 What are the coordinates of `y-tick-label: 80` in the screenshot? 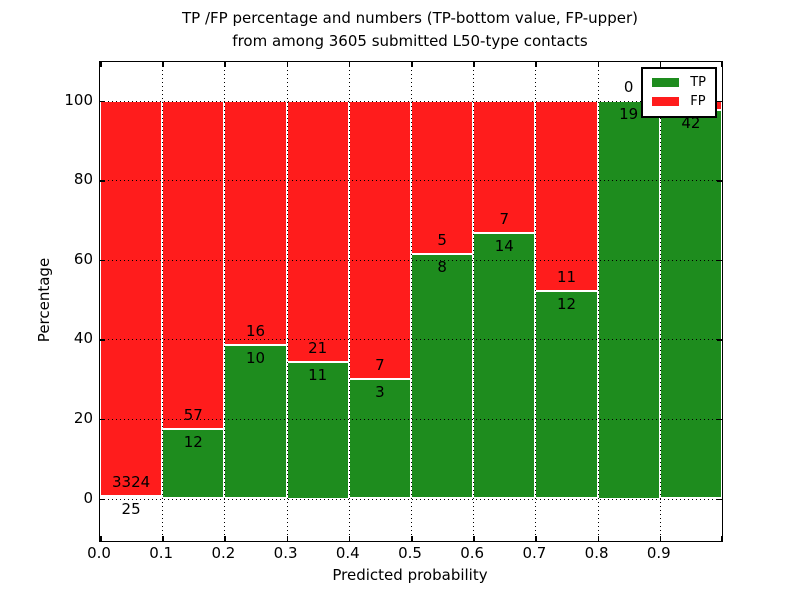 It's located at (83, 179).